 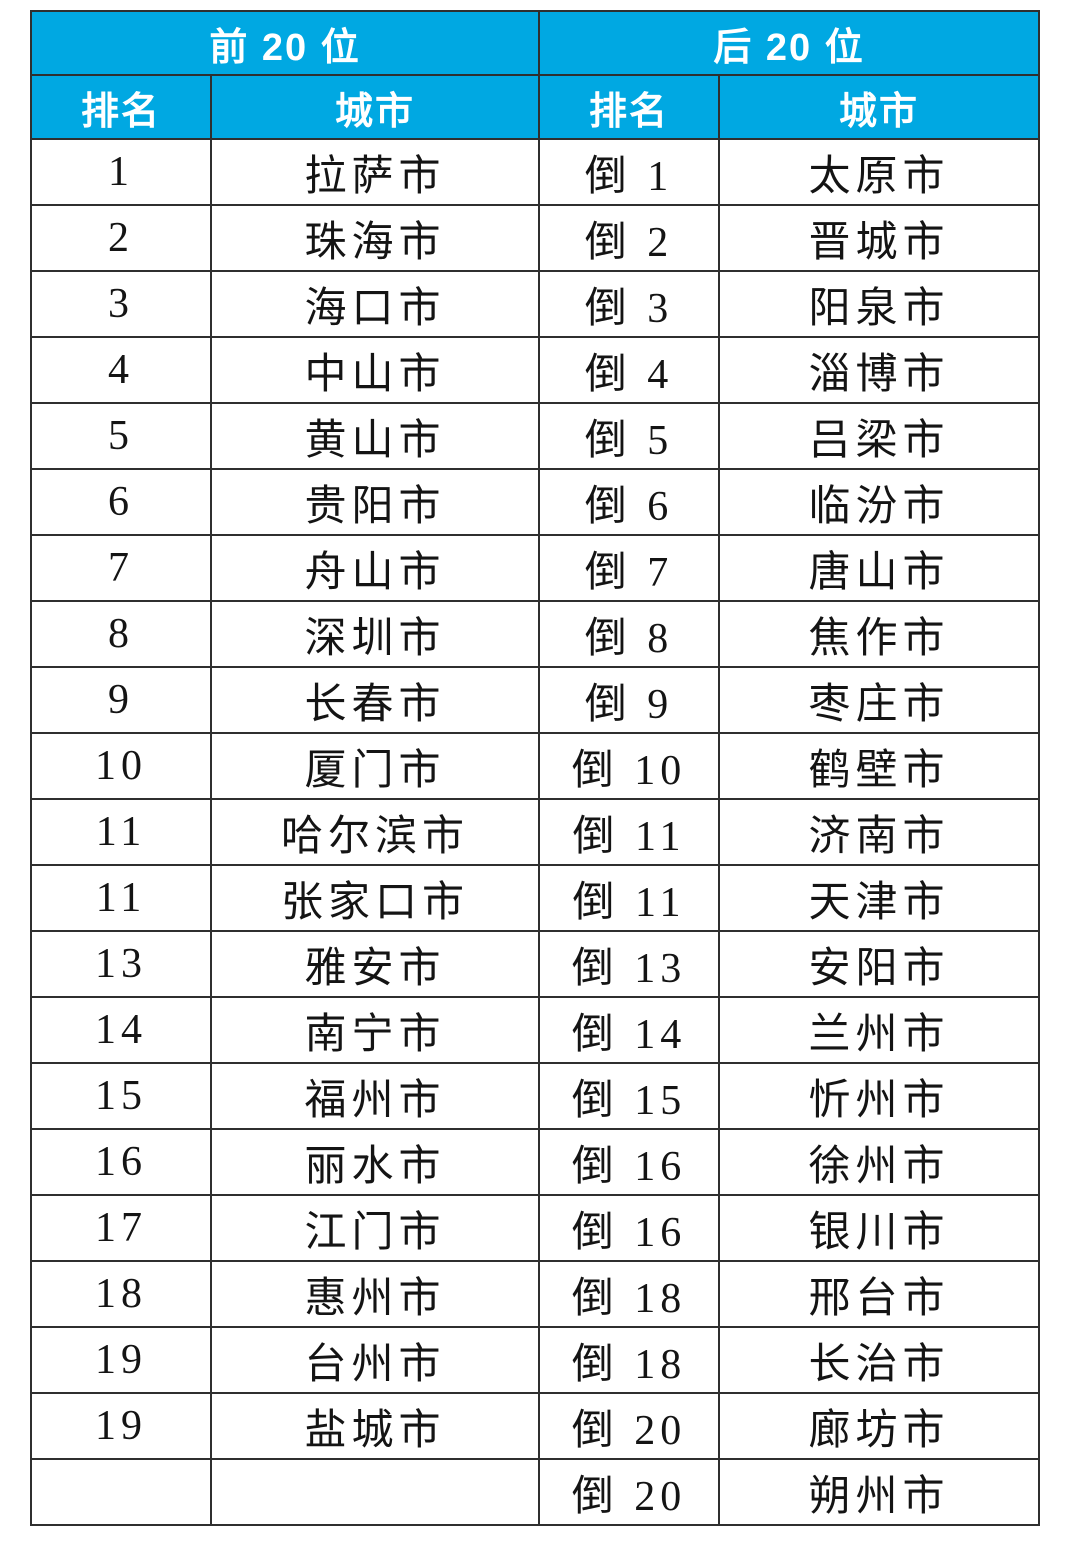 What do you see at coordinates (879, 1228) in the screenshot?
I see `city-cell-right: 银川市` at bounding box center [879, 1228].